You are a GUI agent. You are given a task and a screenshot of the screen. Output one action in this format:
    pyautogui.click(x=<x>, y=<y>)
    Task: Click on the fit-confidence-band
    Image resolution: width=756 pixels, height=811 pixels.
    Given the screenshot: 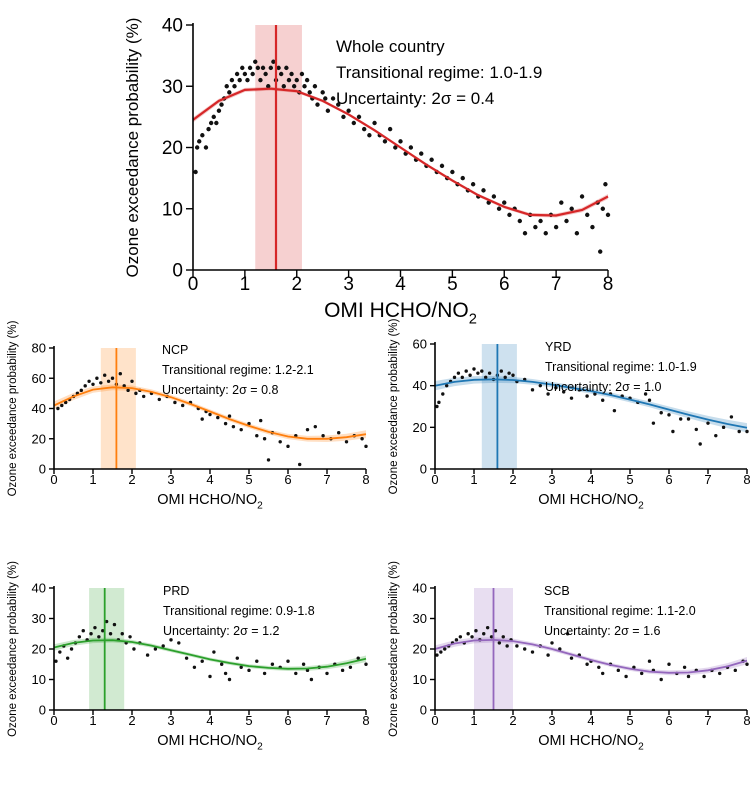 What is the action you would take?
    pyautogui.click(x=591, y=404)
    